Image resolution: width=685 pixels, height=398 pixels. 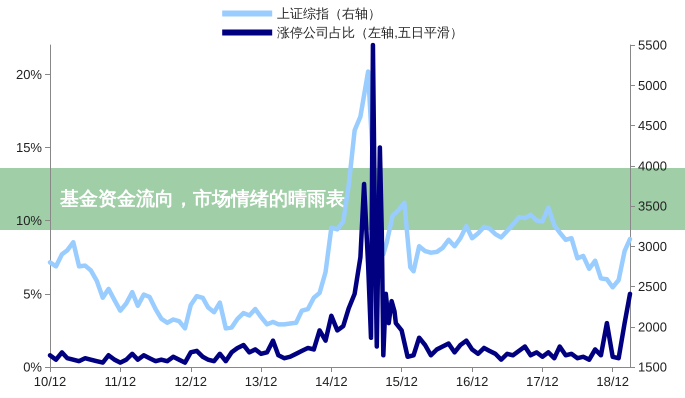 I want to click on x-tick-label: 18/12, so click(x=612, y=381).